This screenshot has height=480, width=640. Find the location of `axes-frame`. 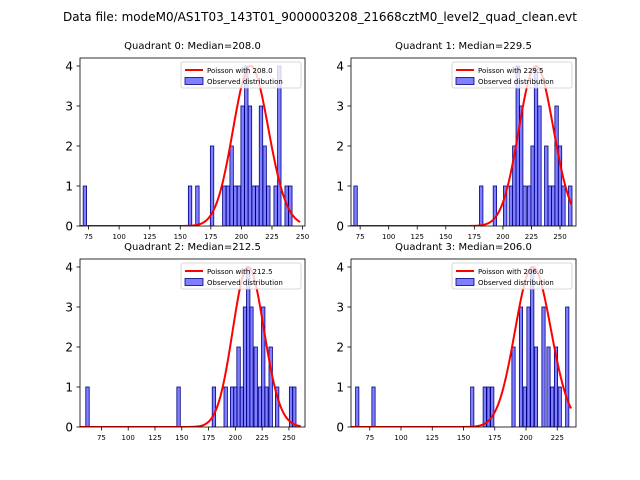

axes-frame is located at coordinates (192, 343).